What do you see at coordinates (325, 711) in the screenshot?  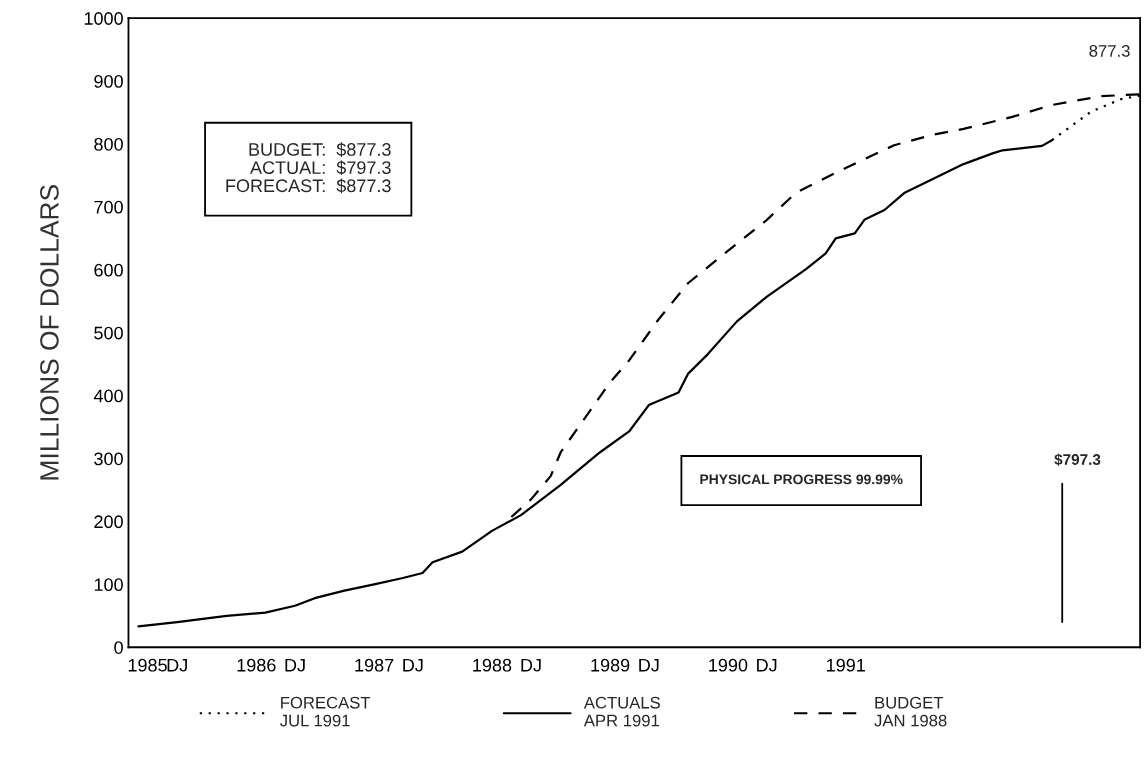 I see `legend-label: FORECAST JUL 1991` at bounding box center [325, 711].